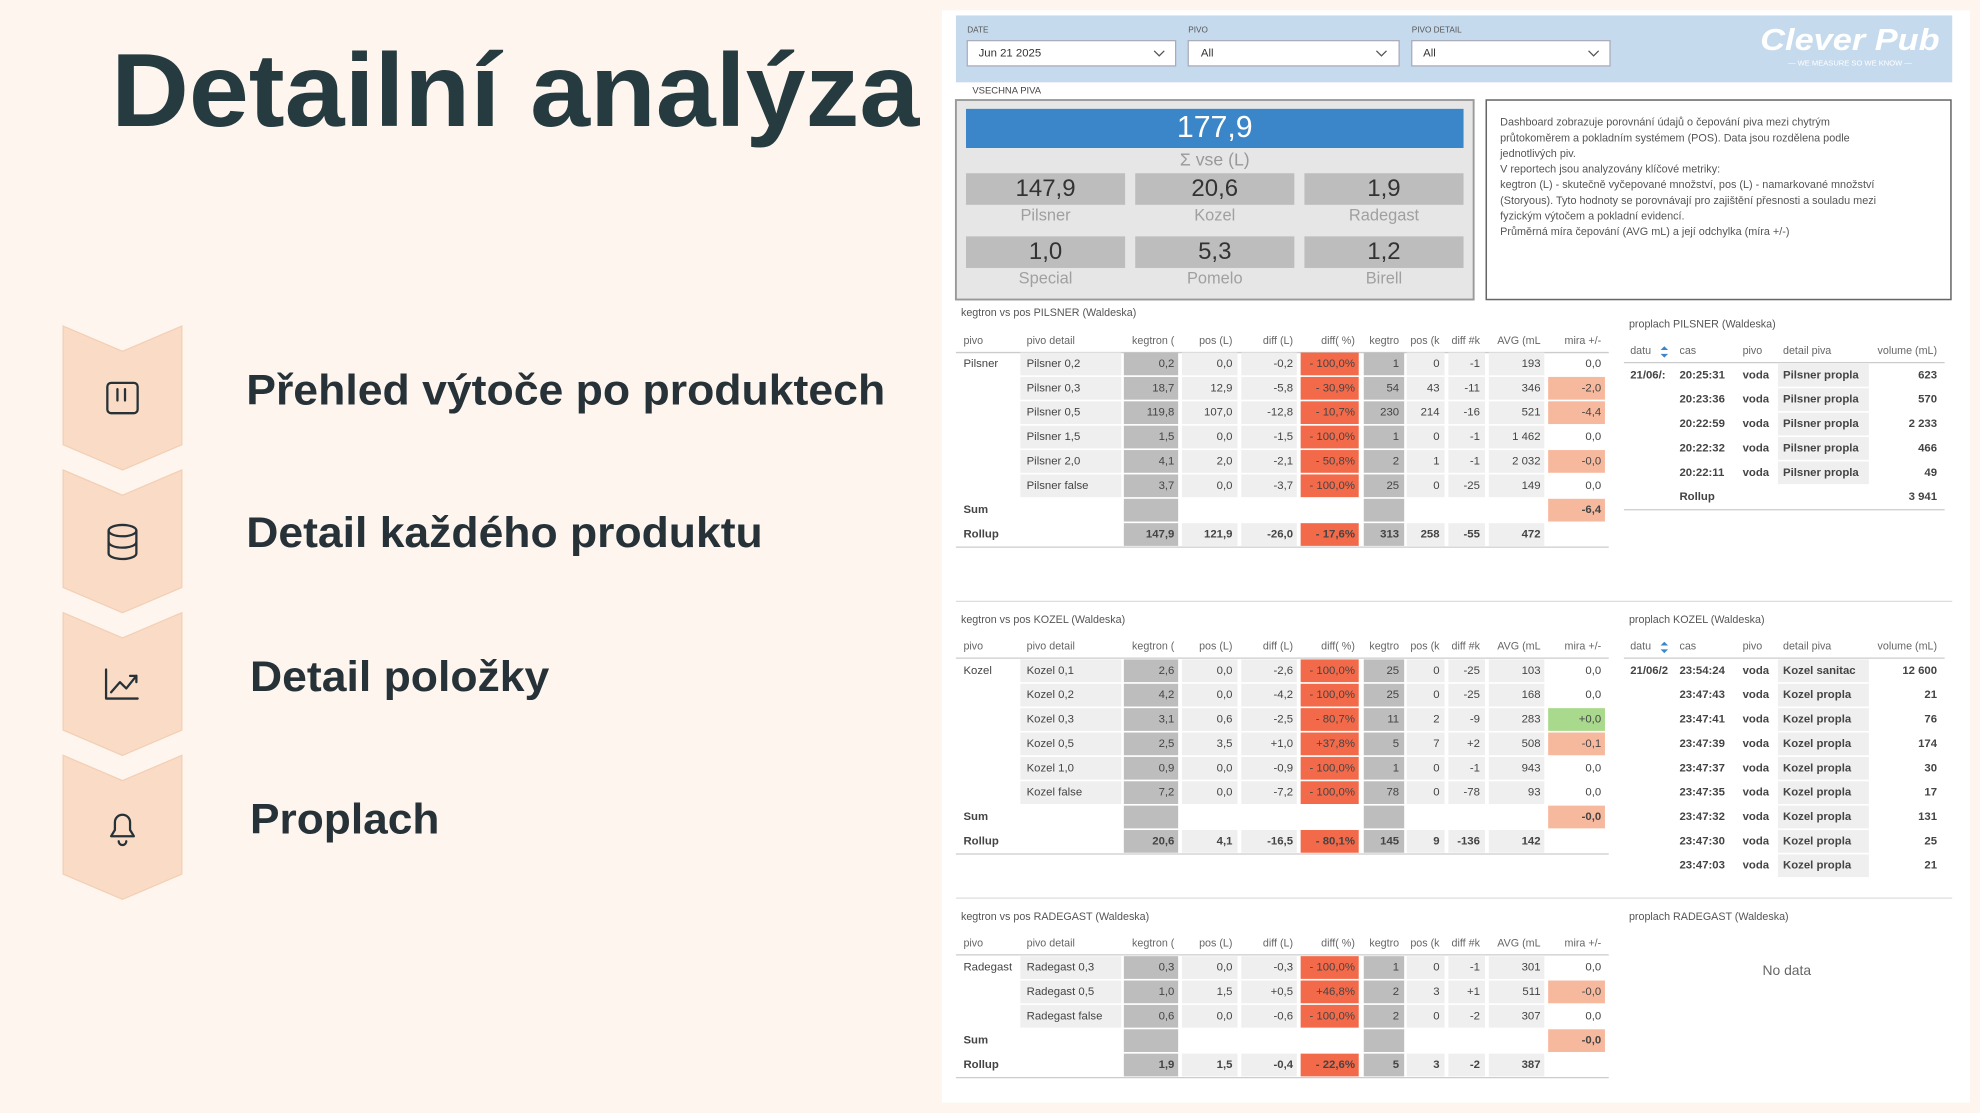 This screenshot has height=1113, width=1980. What do you see at coordinates (1531, 720) in the screenshot?
I see `table-cell: 283` at bounding box center [1531, 720].